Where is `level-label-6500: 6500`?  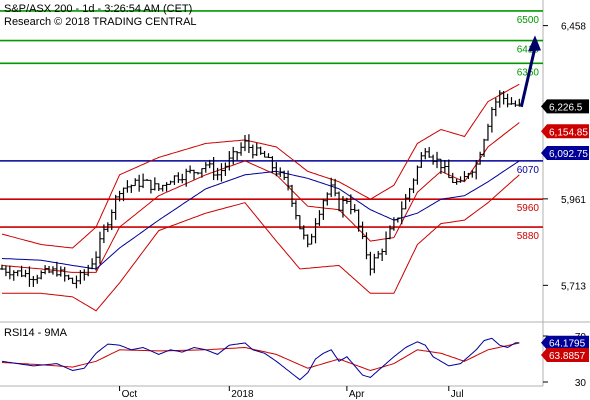
level-label-6500: 6500 is located at coordinates (528, 20).